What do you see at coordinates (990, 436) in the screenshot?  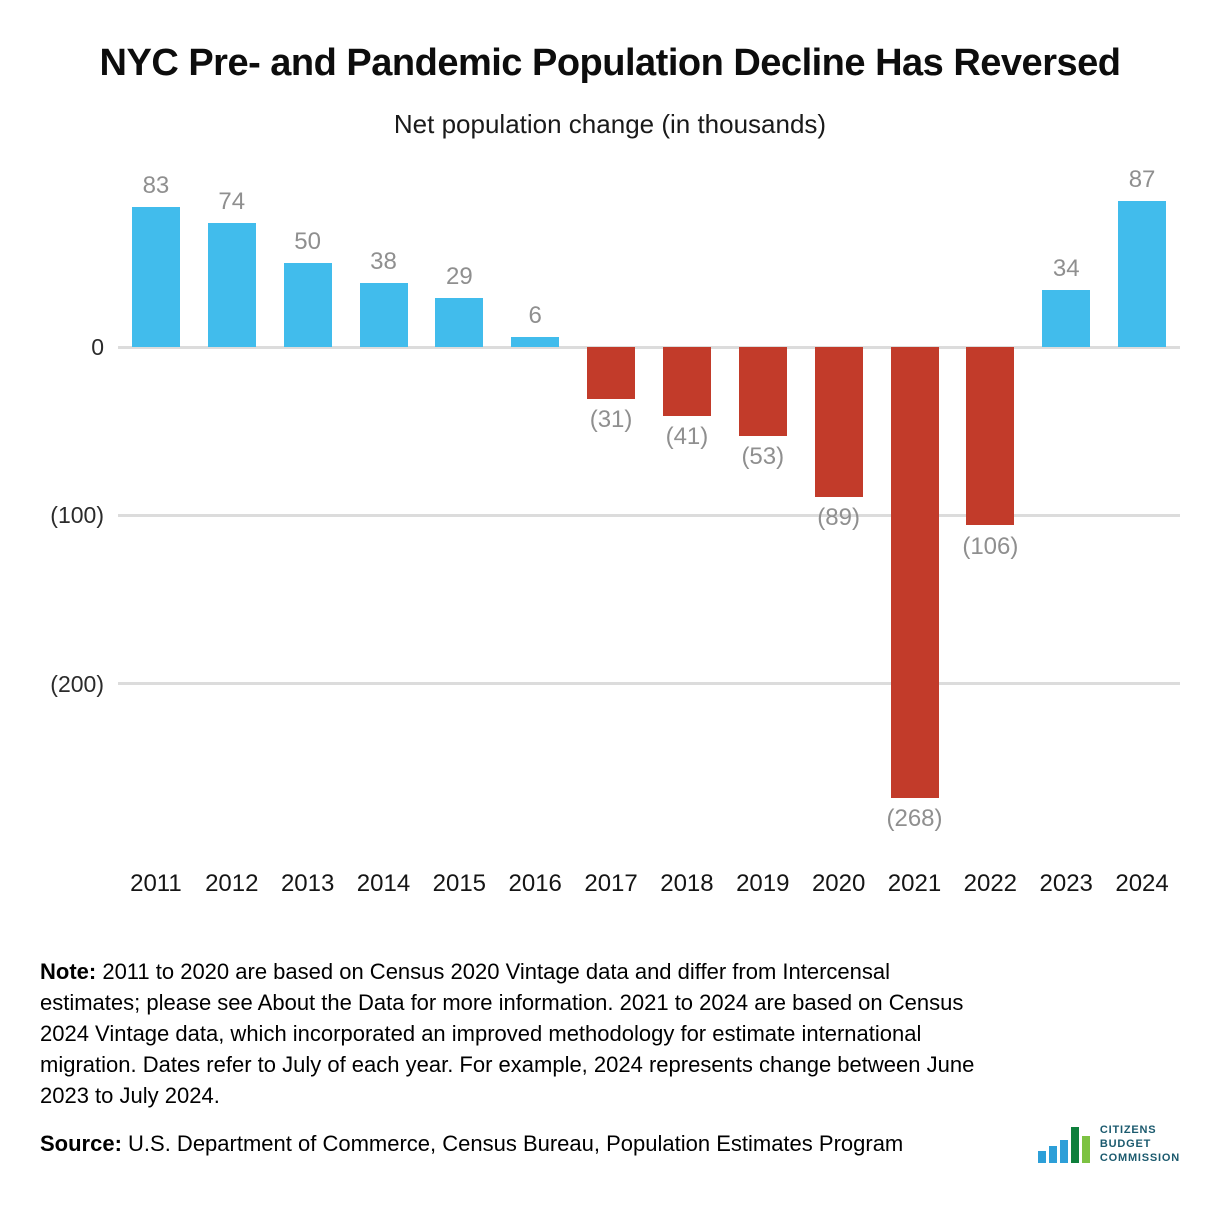 I see `bar-2022` at bounding box center [990, 436].